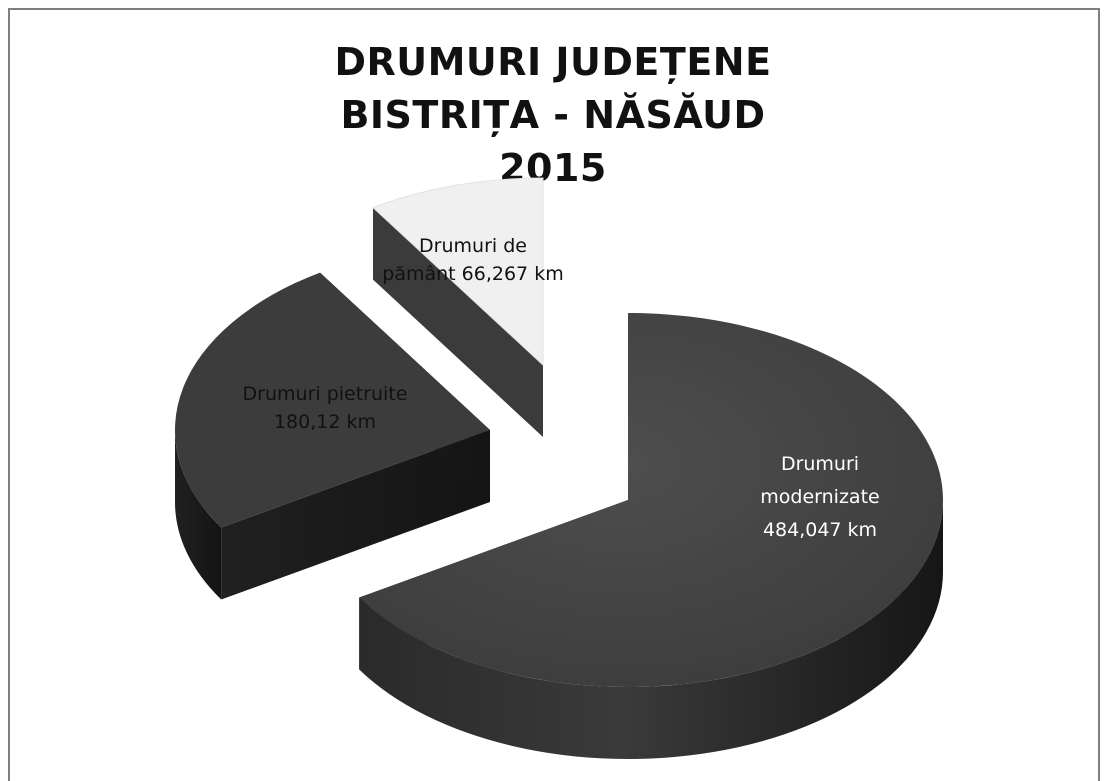 The image size is (1106, 781). Describe the element at coordinates (553, 62) in the screenshot. I see `chart-title-line-1: DRUMURI JUDEȚENE` at that location.